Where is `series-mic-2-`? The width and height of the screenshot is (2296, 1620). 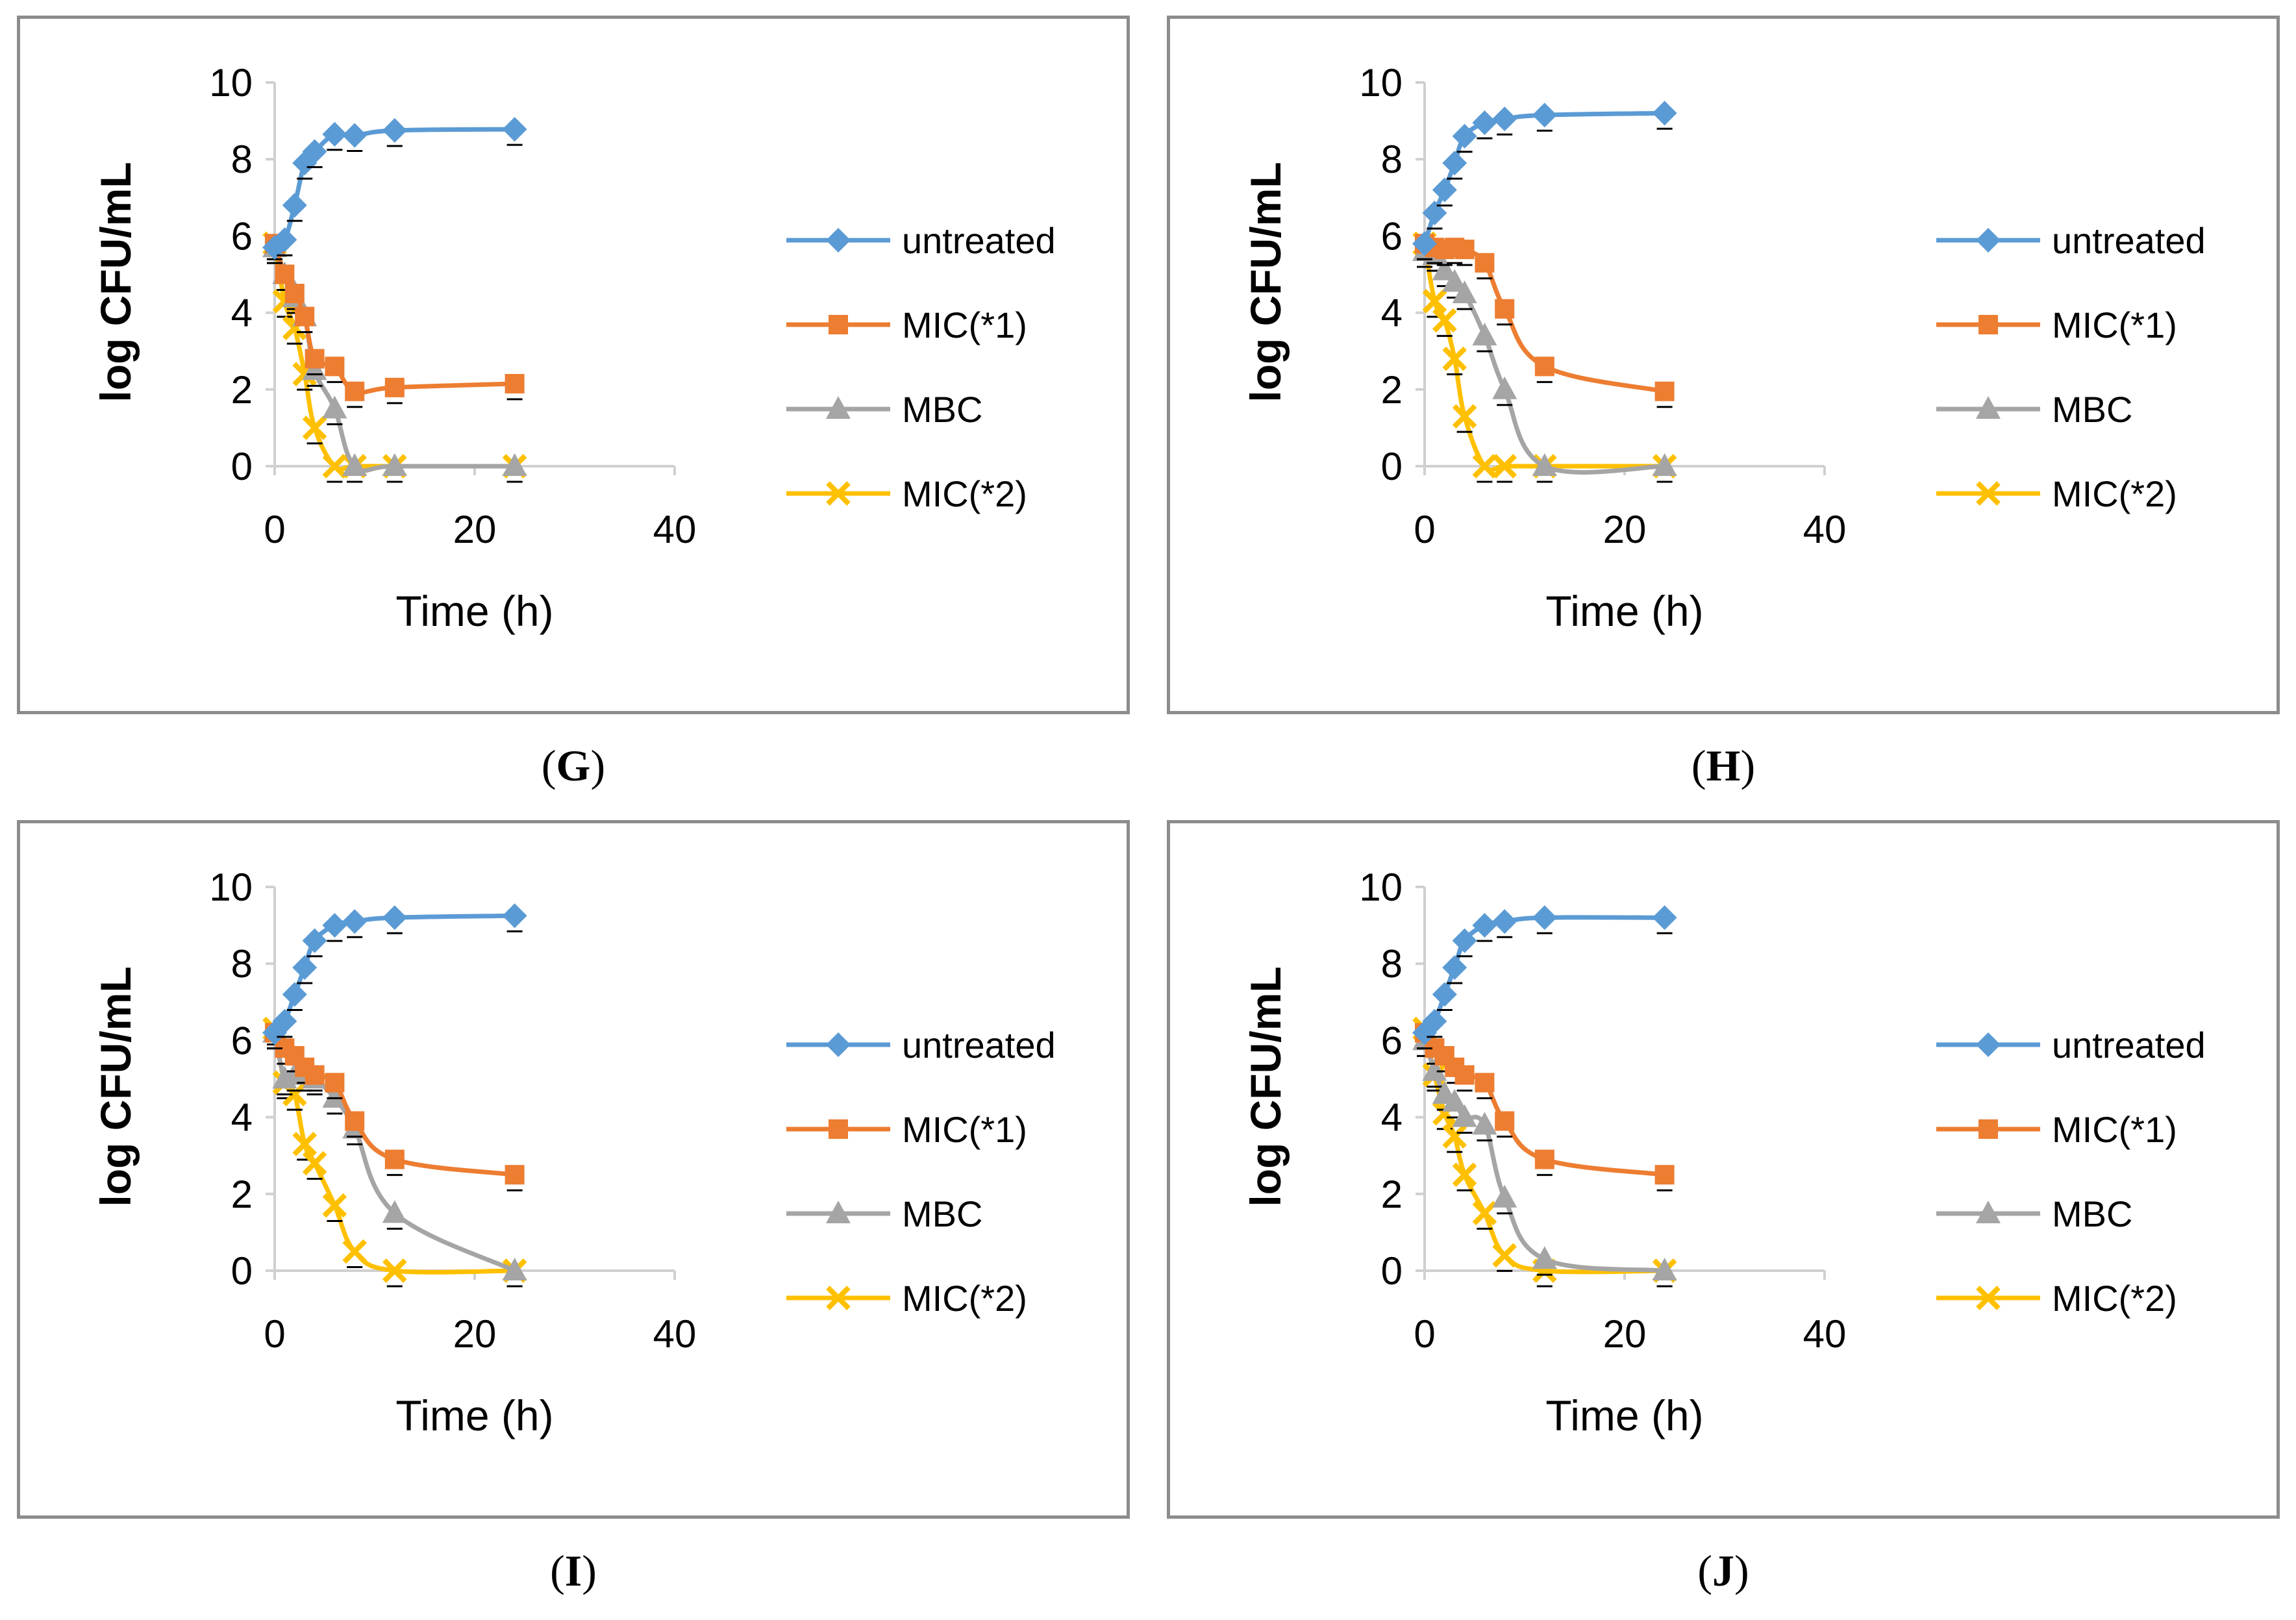
series-mic-2- is located at coordinates (1544, 1152).